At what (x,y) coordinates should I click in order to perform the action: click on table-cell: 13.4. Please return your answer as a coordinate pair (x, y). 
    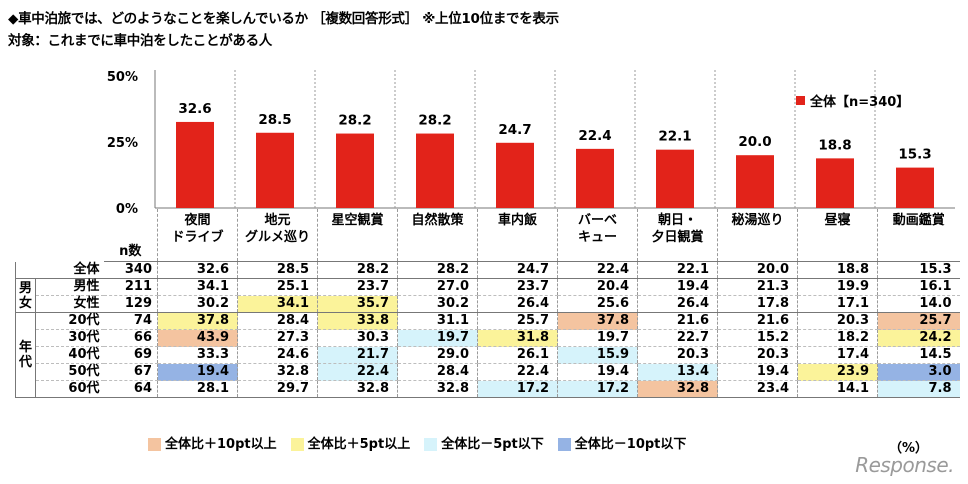
    Looking at the image, I should click on (677, 372).